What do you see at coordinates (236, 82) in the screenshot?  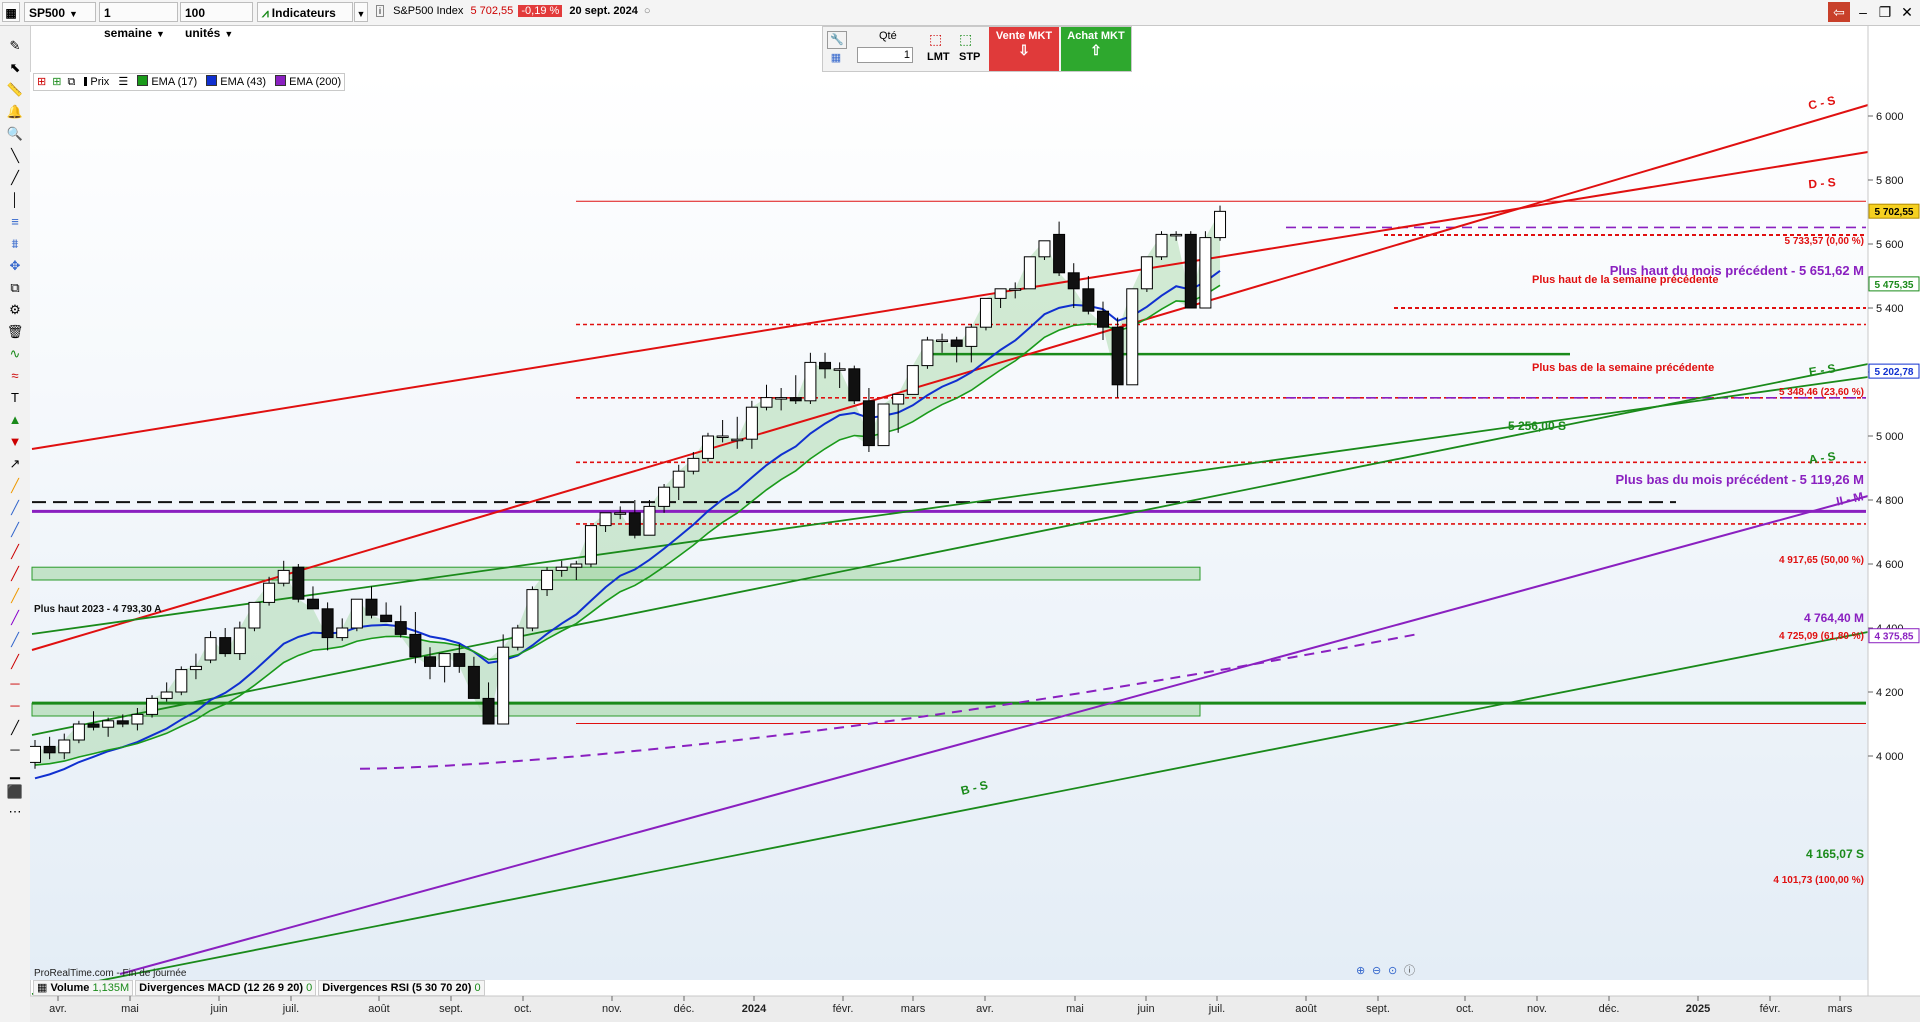 I see `legend-ema43: EMA (43)` at bounding box center [236, 82].